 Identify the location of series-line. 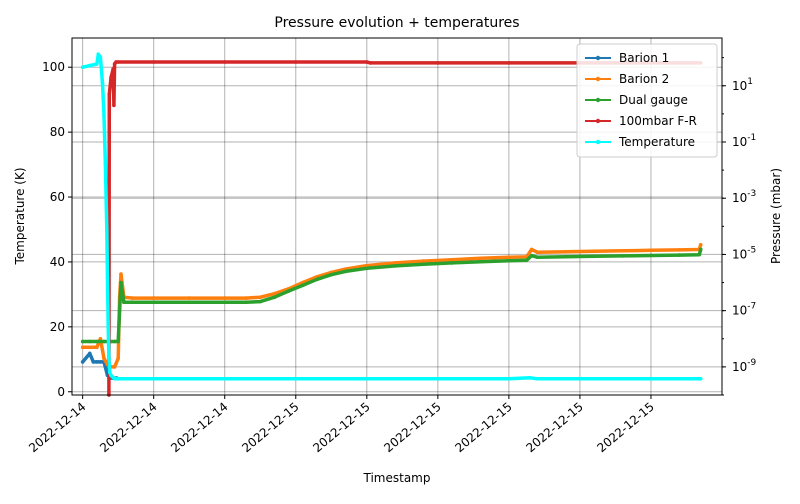
(391, 295).